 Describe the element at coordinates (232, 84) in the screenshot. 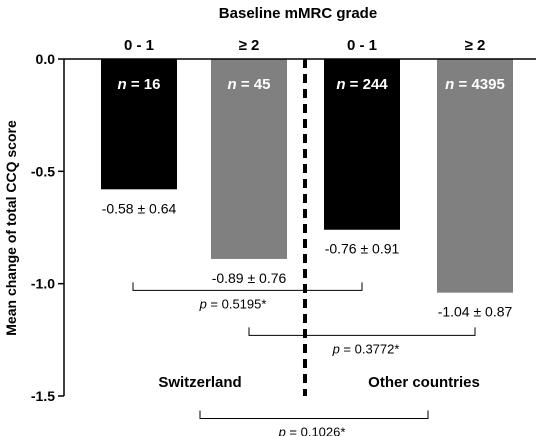

I see `bar-n-prefix-2: n` at that location.